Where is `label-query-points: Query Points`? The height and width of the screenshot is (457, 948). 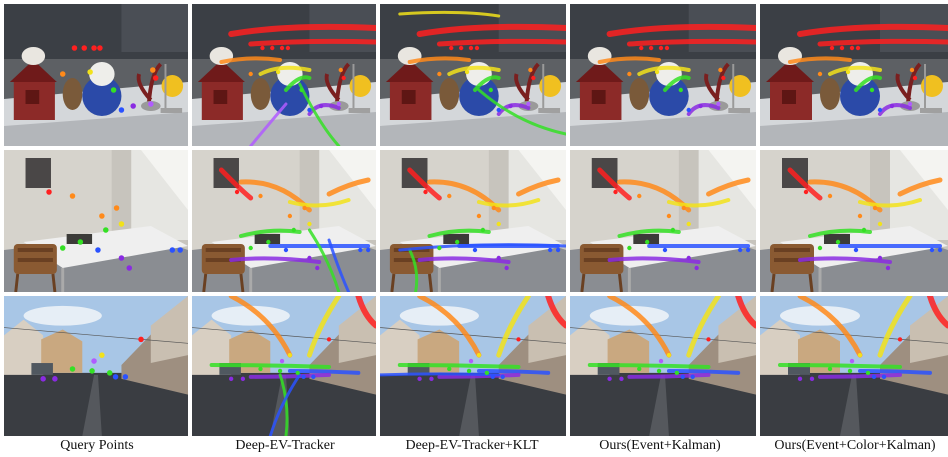 label-query-points: Query Points is located at coordinates (97, 445).